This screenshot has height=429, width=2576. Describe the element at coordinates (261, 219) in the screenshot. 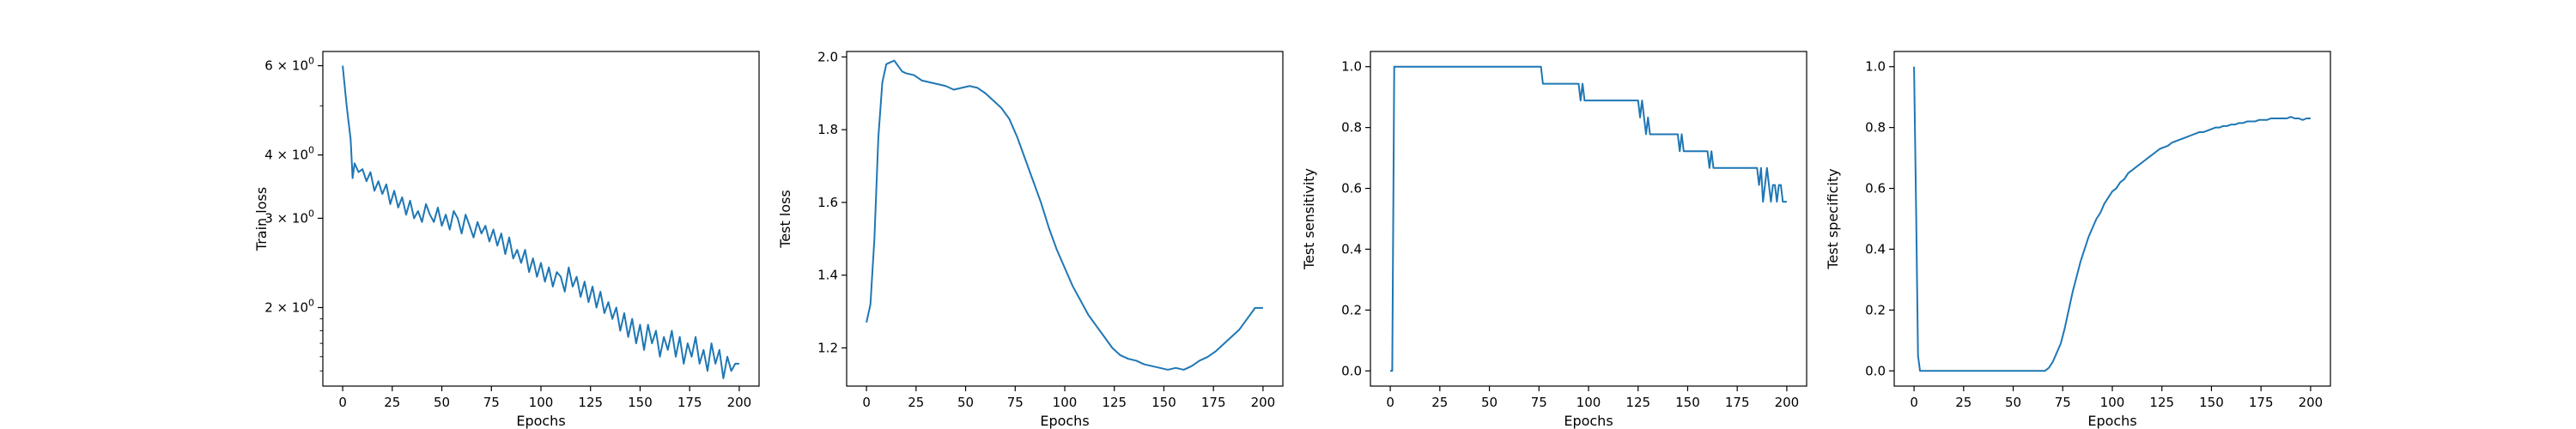

I see `y-axis-label: Train loss` at that location.